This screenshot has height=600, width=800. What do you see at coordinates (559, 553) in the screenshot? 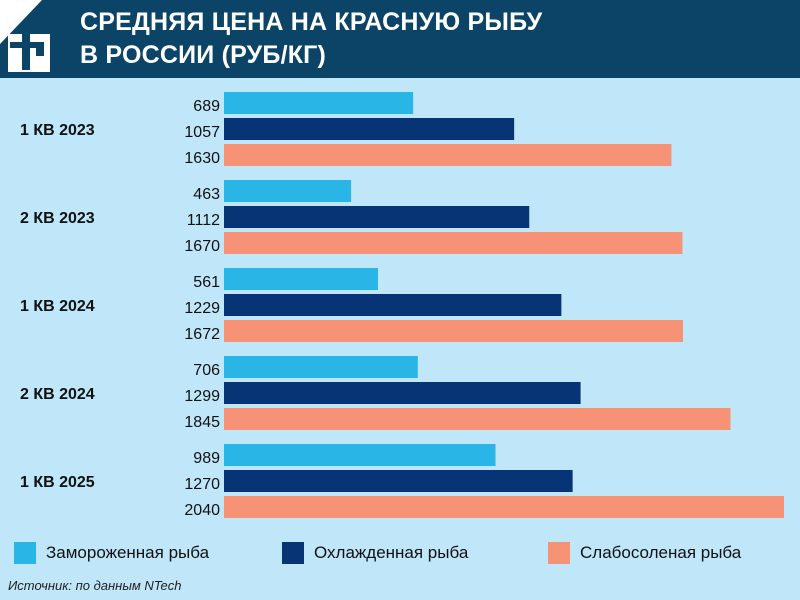
I see `legend-swatch-lightly-salted` at bounding box center [559, 553].